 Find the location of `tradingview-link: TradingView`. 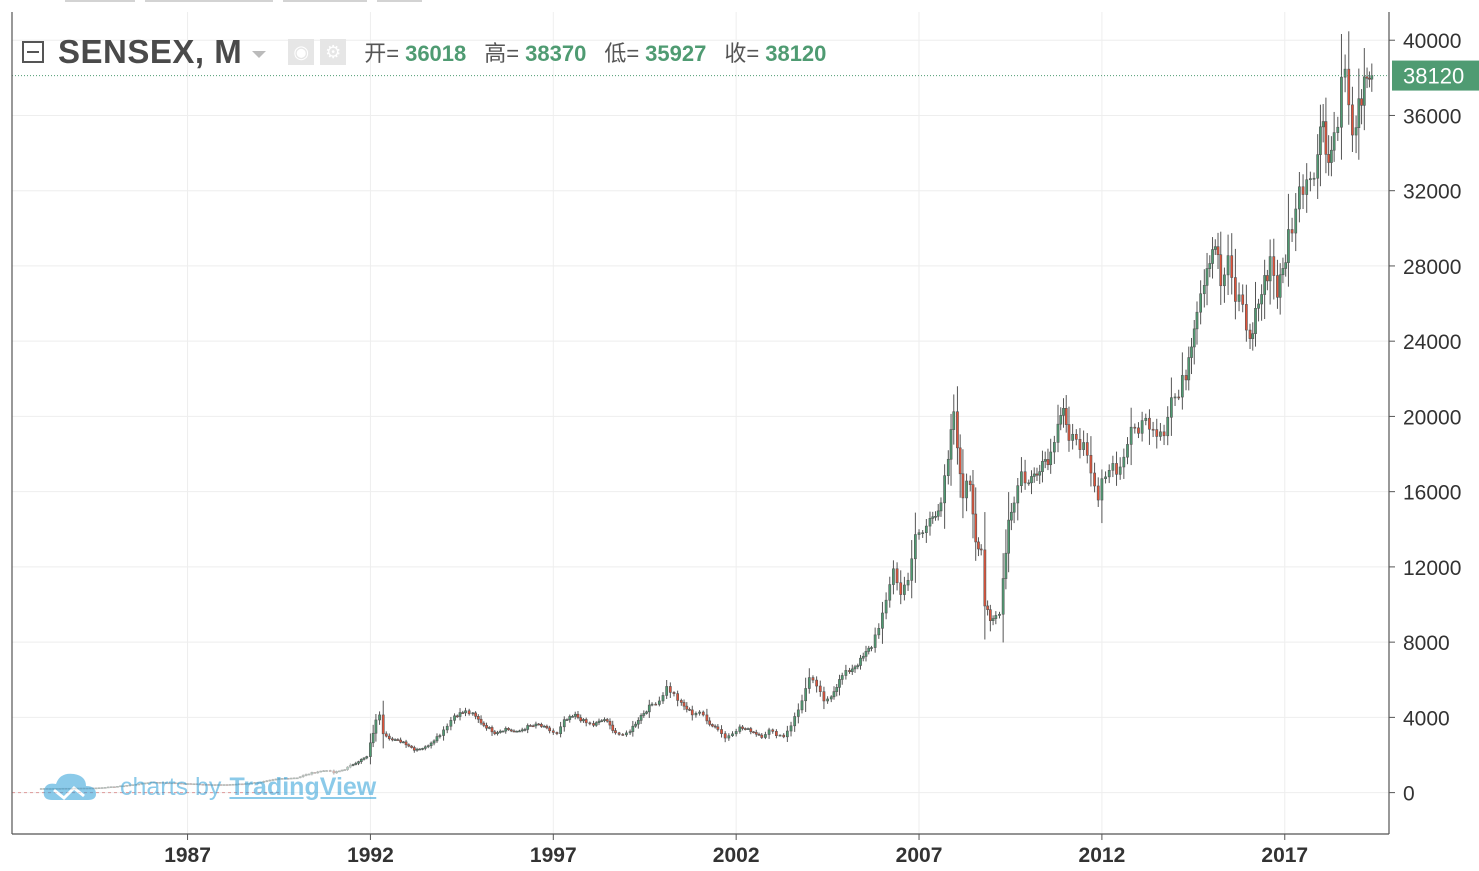

tradingview-link: TradingView is located at coordinates (303, 786).